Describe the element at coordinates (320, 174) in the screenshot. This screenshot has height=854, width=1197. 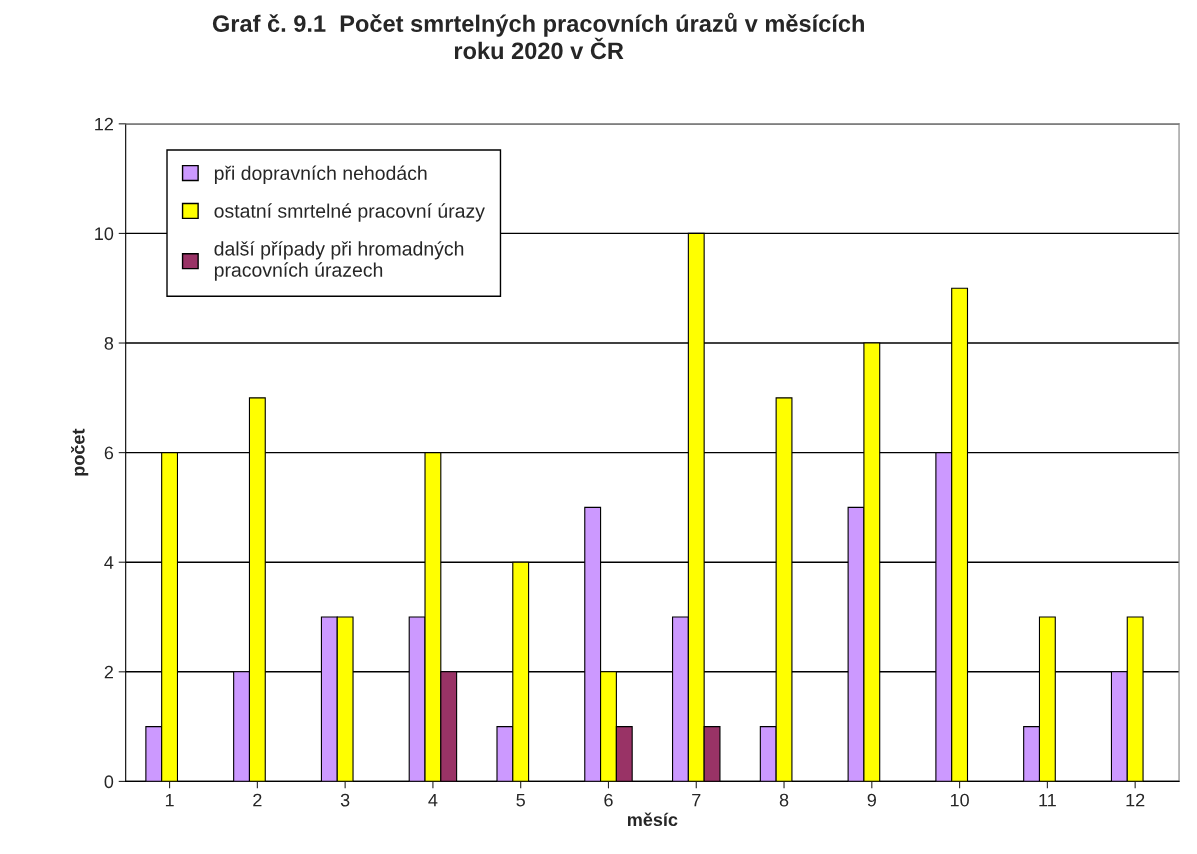
I see `legend-label: při dopravních nehodách` at that location.